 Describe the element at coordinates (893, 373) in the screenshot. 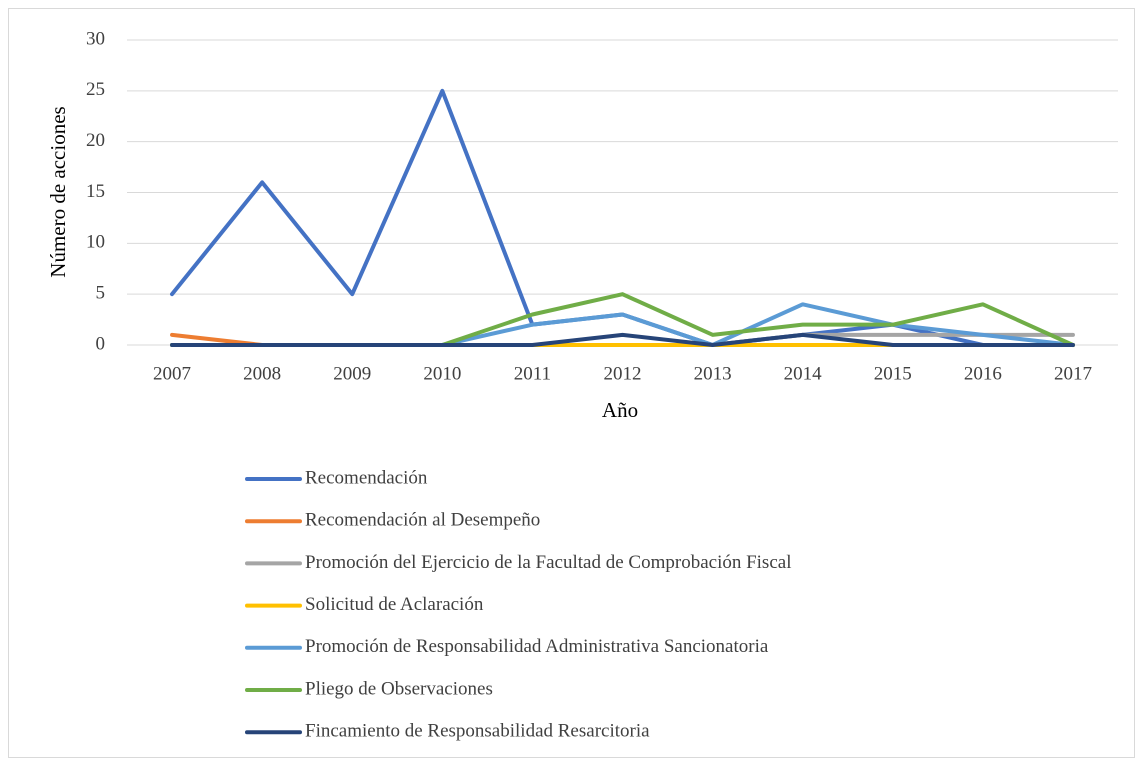

I see `x-tick-label: 2015` at that location.